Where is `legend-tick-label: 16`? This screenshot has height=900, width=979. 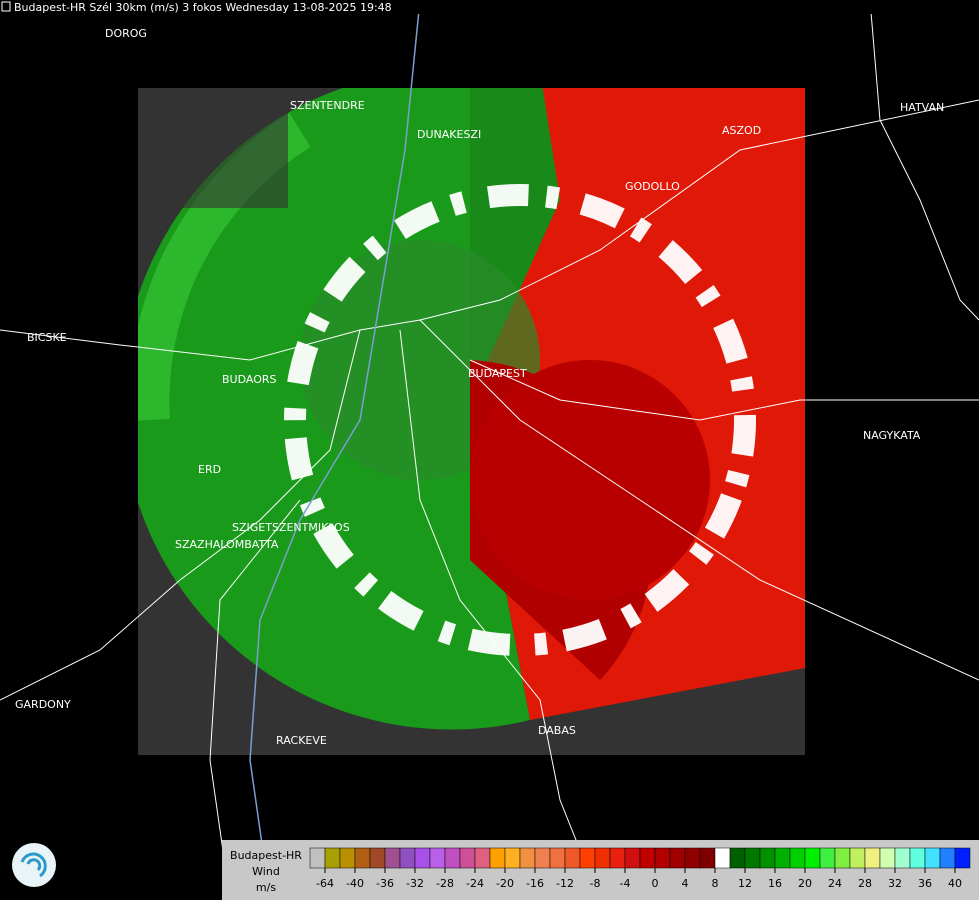
legend-tick-label: 16 is located at coordinates (775, 883).